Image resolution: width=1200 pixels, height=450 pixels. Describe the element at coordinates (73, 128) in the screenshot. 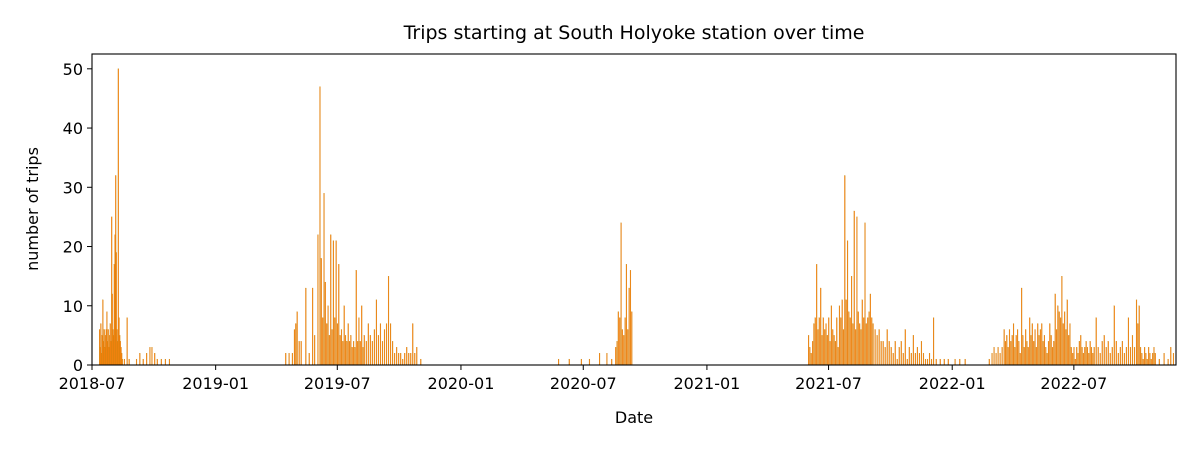

I see `y-tick-label: 40` at that location.